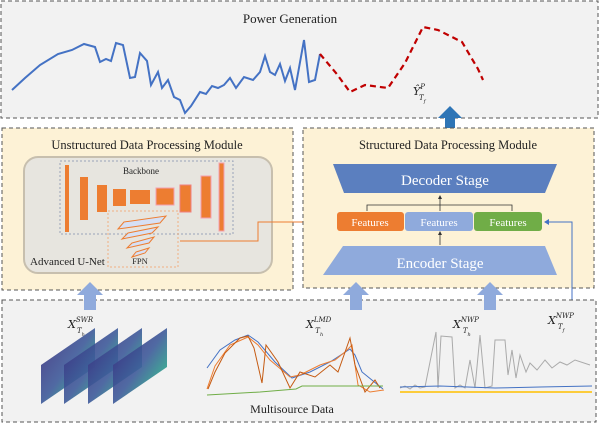  What do you see at coordinates (257, 231) in the screenshot?
I see `unet-to-features-connector` at bounding box center [257, 231].